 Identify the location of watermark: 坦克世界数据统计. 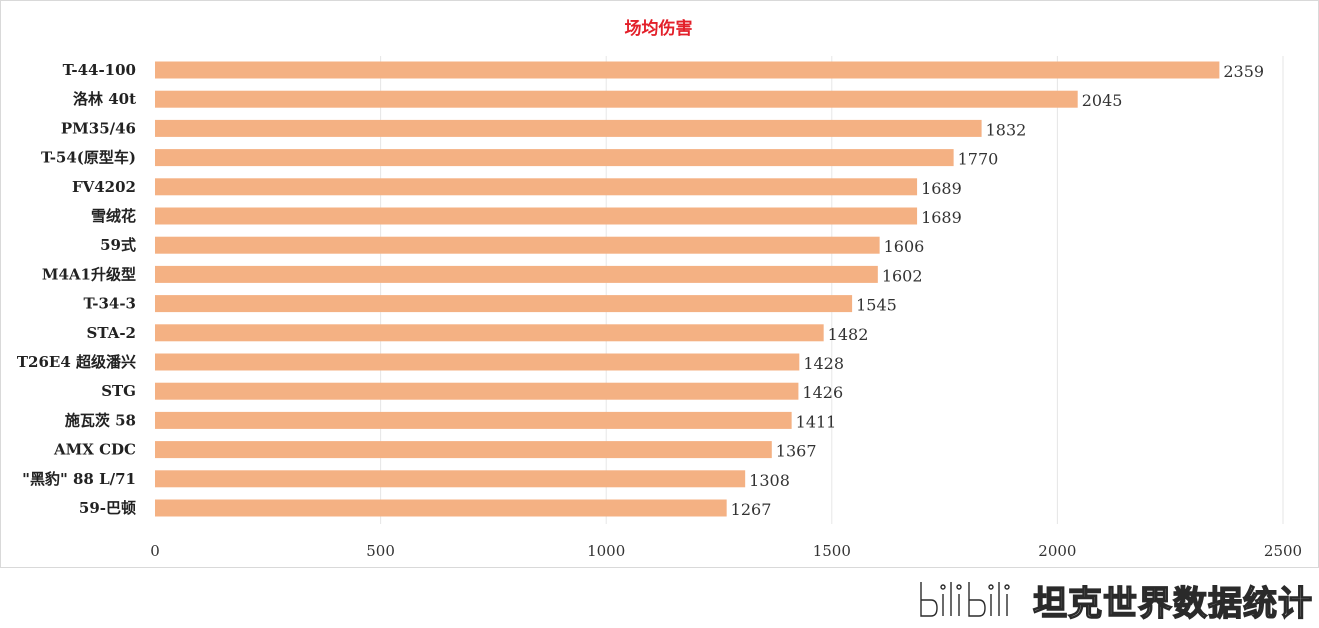
(1114, 600).